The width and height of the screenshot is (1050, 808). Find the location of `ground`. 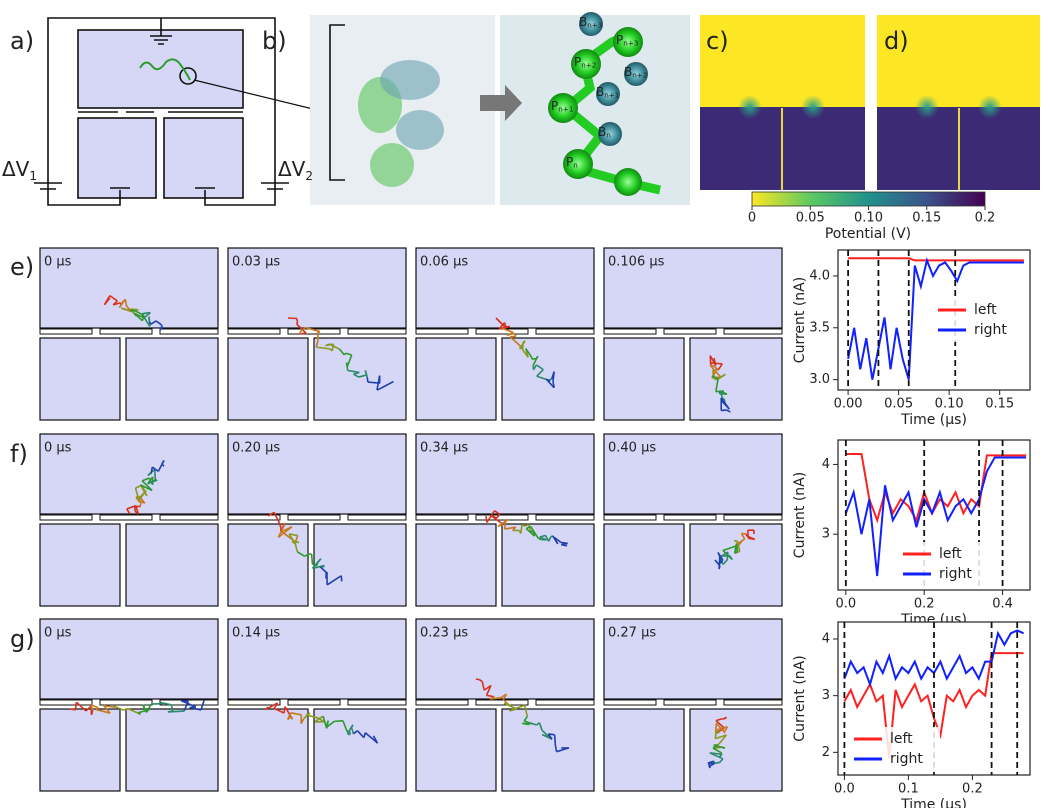

ground is located at coordinates (161, 31).